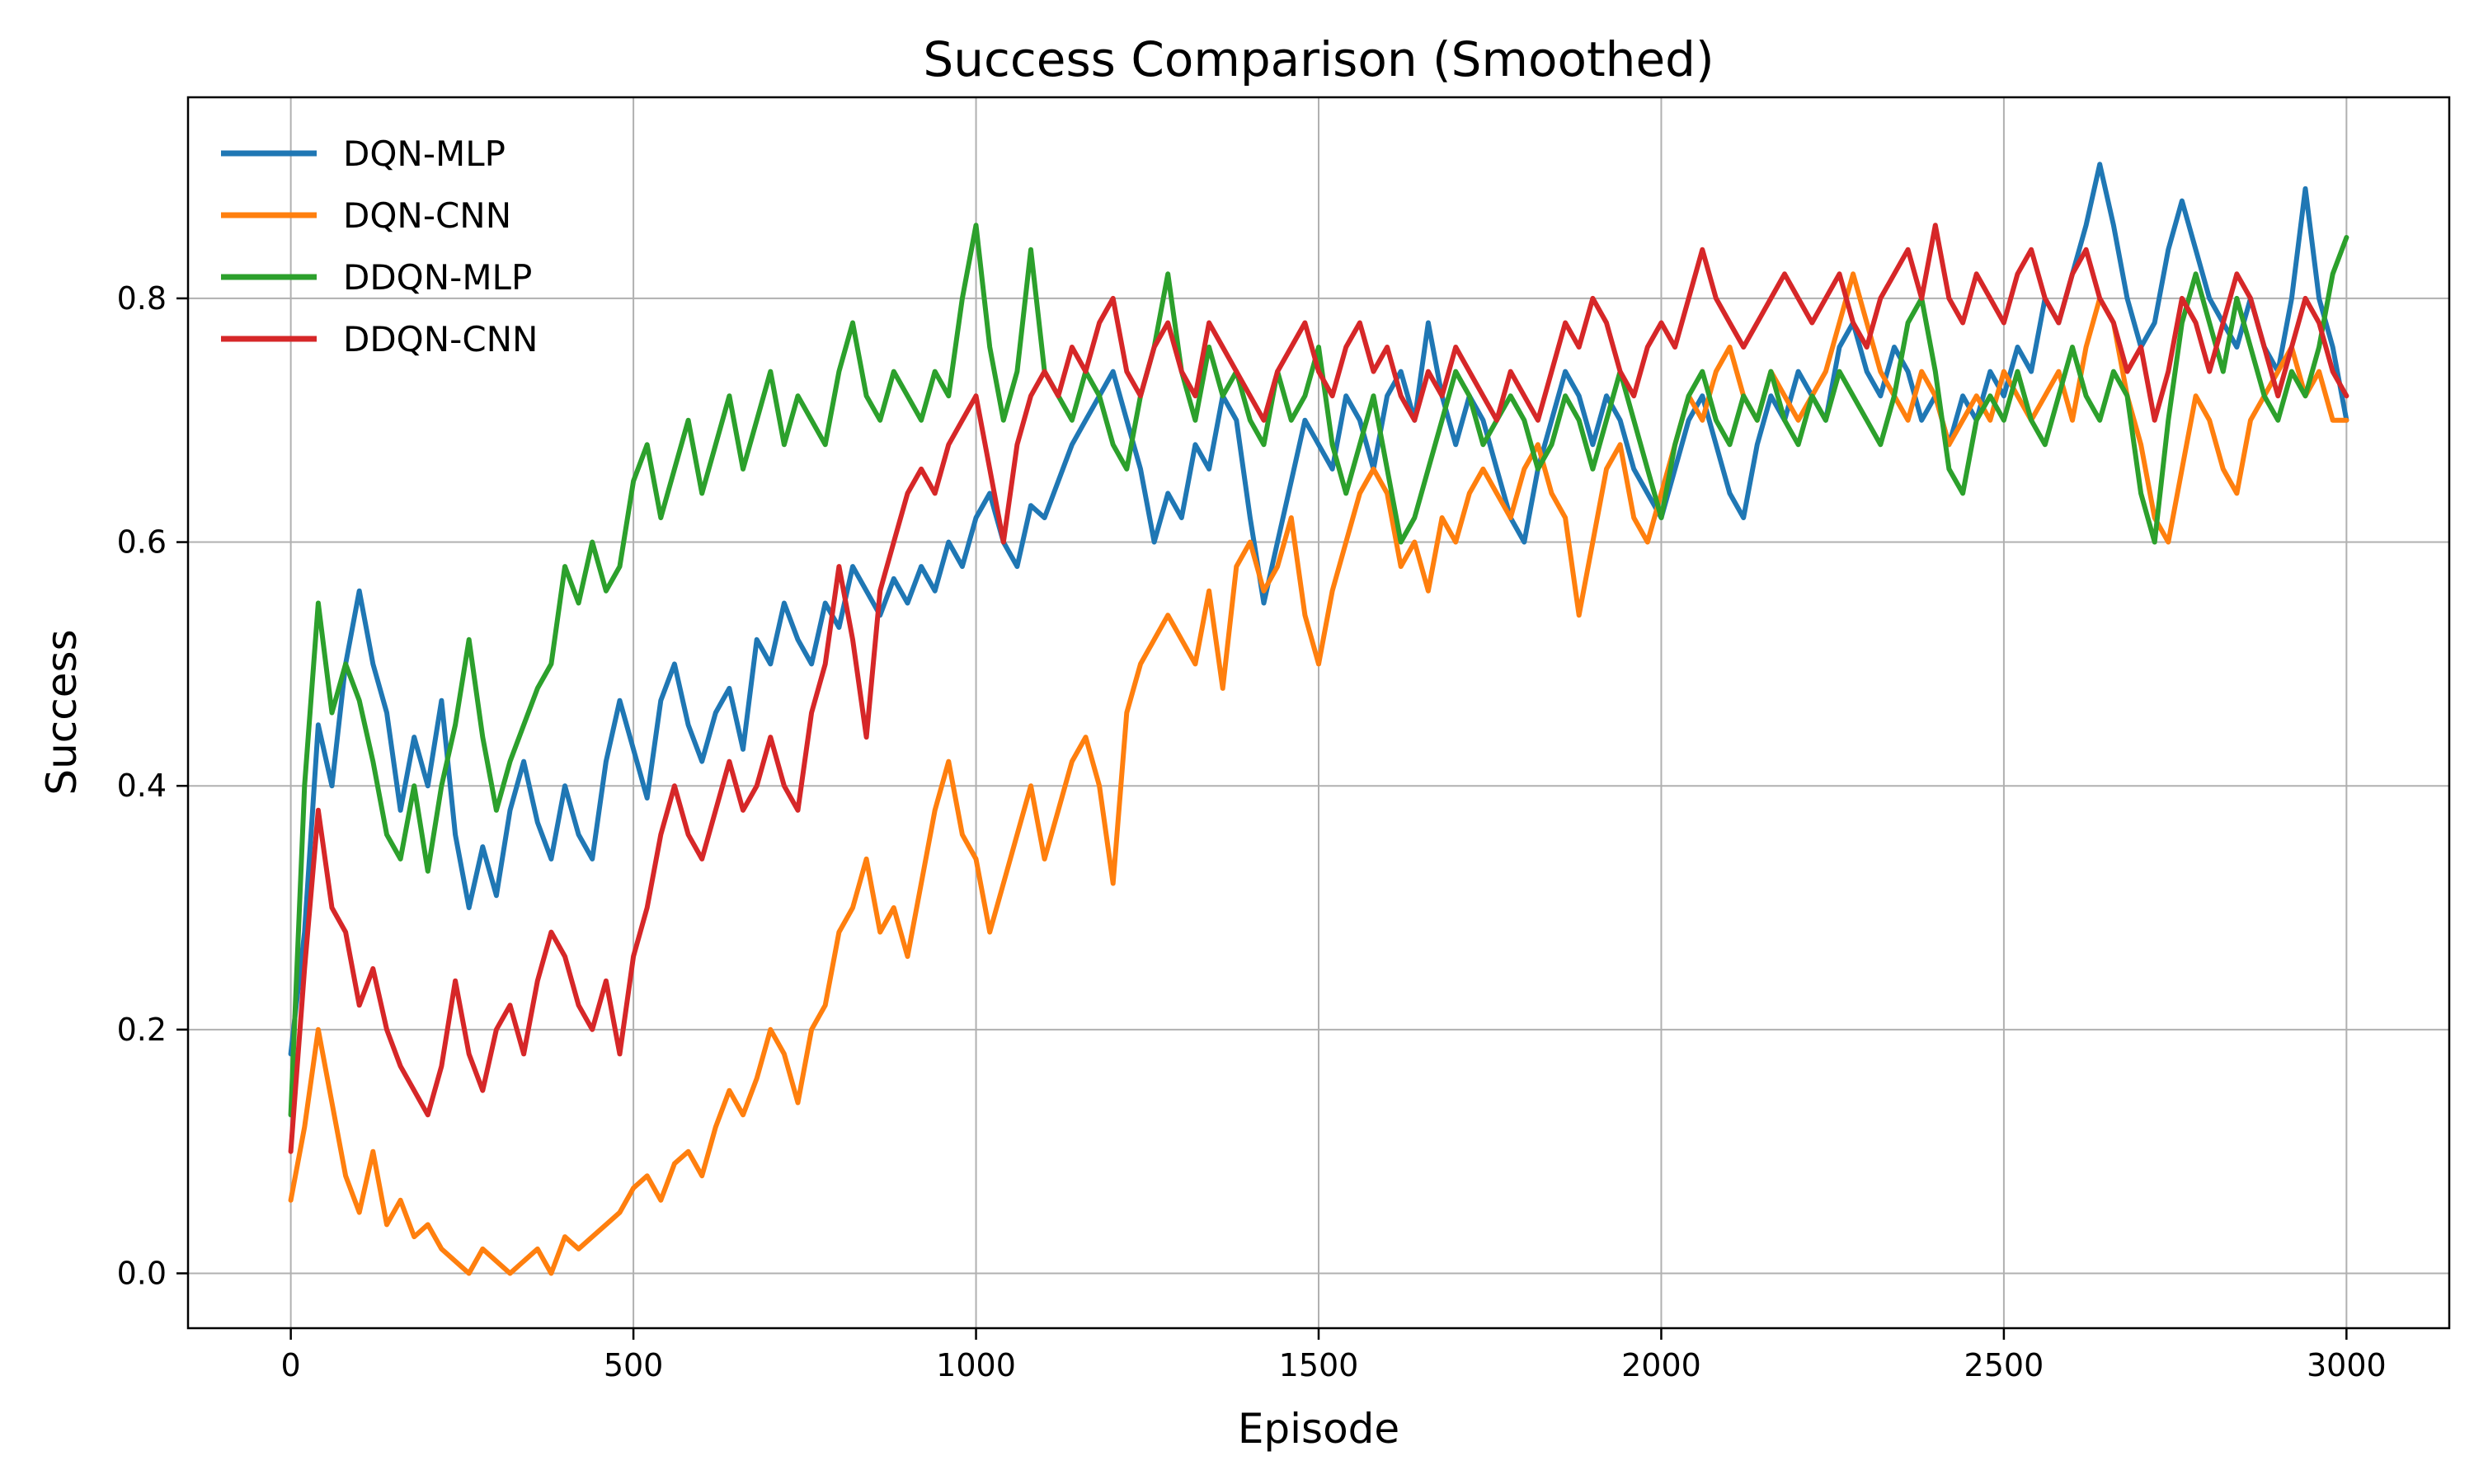 This screenshot has width=2474, height=1484. What do you see at coordinates (62, 712) in the screenshot?
I see `y-axis-label: Success` at bounding box center [62, 712].